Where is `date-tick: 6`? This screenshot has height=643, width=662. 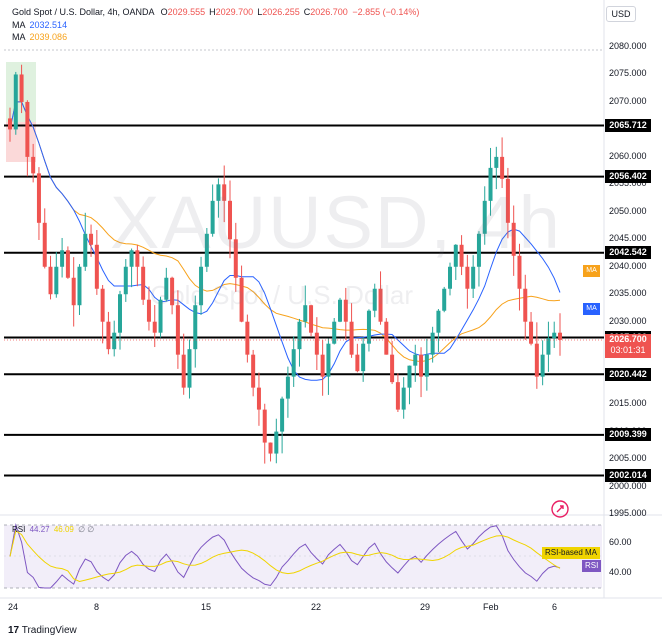 date-tick: 6 is located at coordinates (555, 607).